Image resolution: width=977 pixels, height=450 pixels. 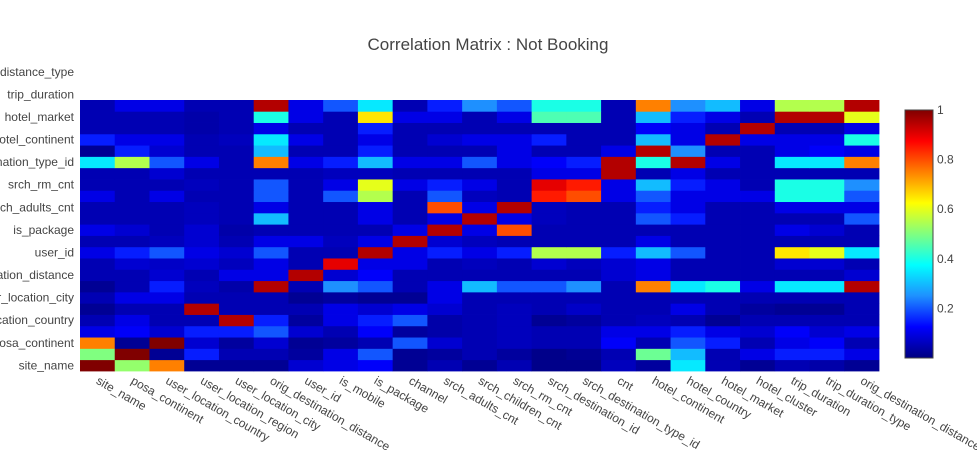 I want to click on y-tick-label: user_location_city, so click(x=37, y=298).